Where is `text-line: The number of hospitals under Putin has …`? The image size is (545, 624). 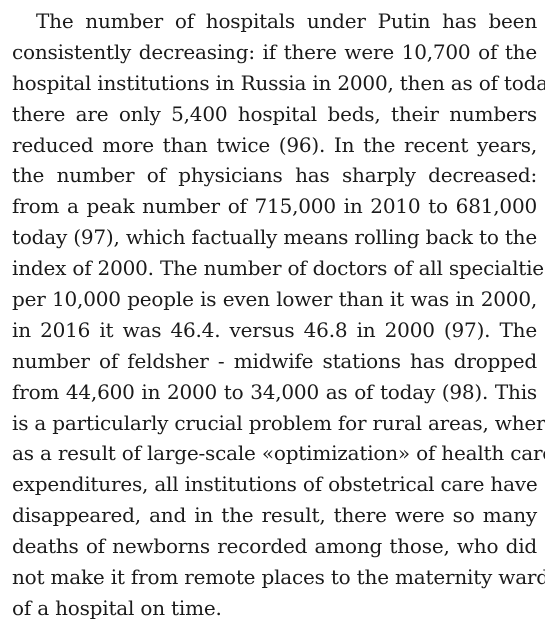
text-line: The number of hospitals under Putin has … is located at coordinates (286, 21).